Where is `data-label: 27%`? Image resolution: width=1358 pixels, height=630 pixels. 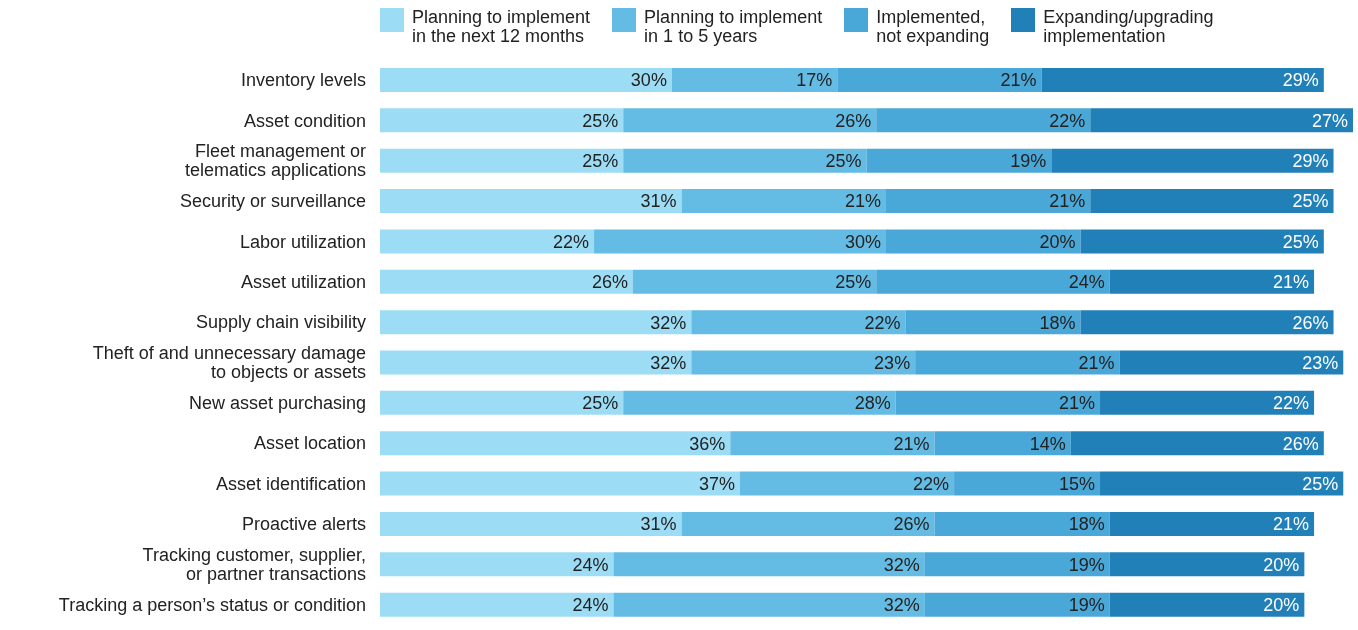 data-label: 27% is located at coordinates (1329, 120).